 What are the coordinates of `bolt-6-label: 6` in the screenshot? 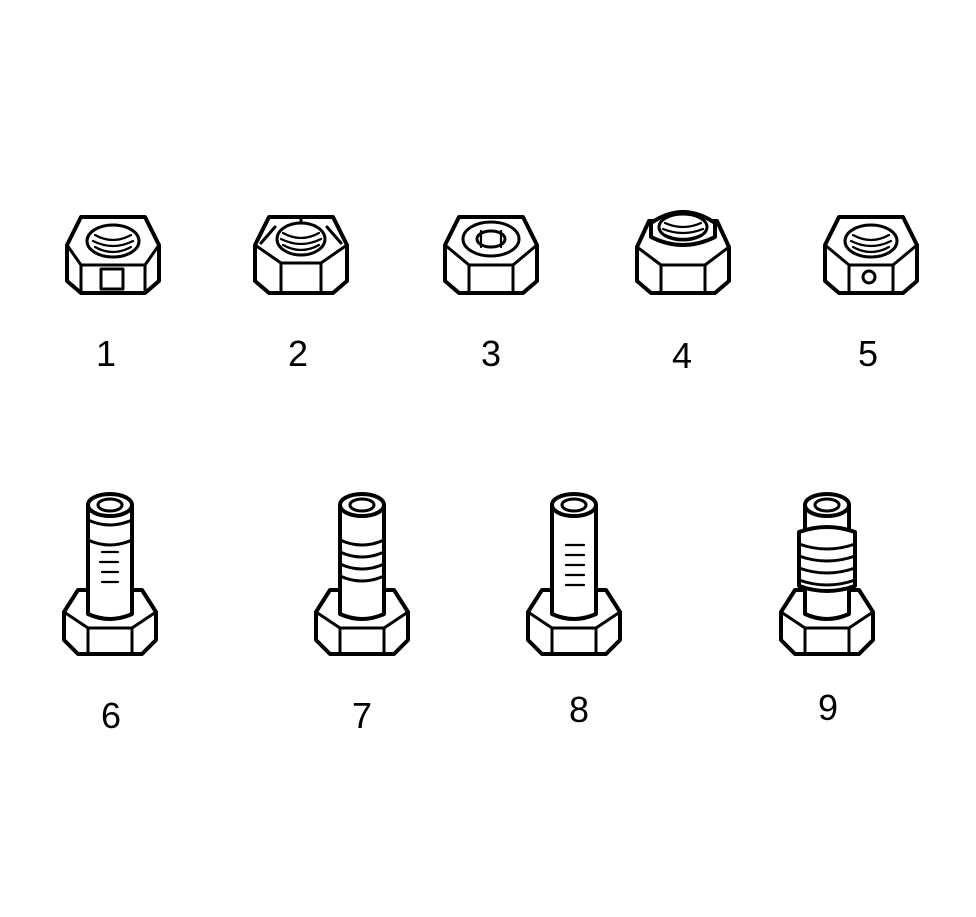 It's located at (111, 715).